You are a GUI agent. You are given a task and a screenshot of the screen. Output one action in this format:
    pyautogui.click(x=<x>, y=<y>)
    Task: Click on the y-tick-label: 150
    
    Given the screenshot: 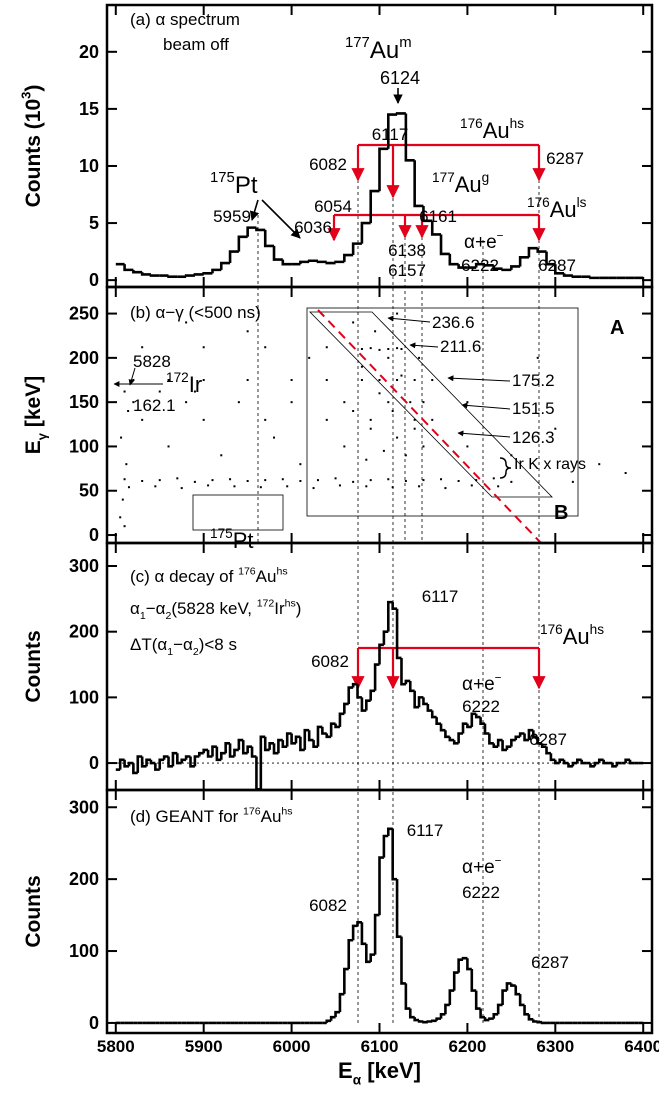 What is the action you would take?
    pyautogui.click(x=84, y=402)
    